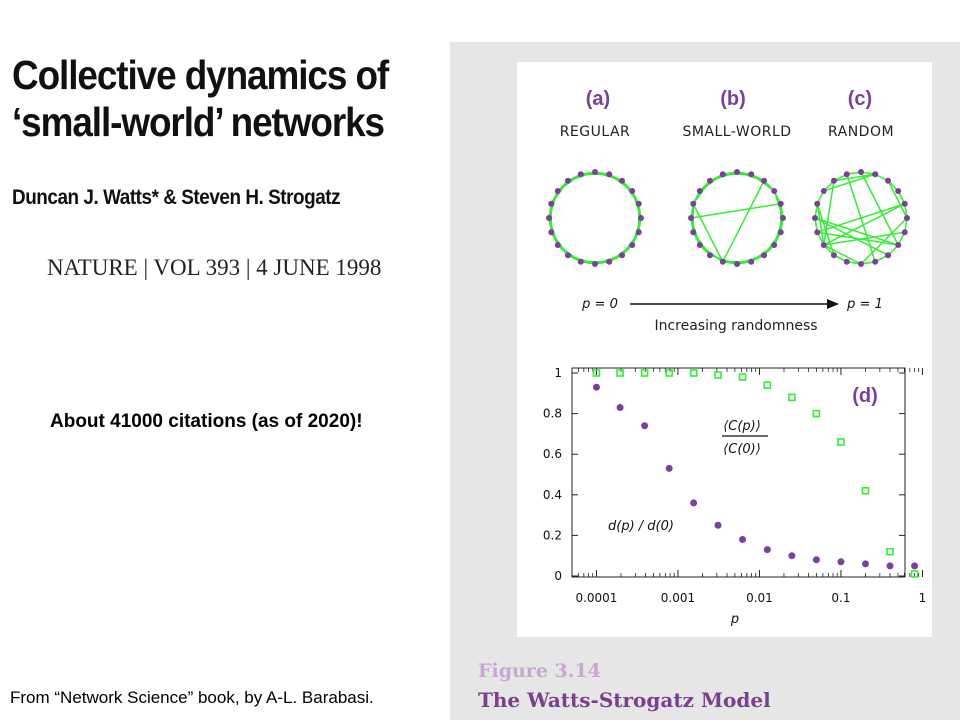  What do you see at coordinates (860, 99) in the screenshot?
I see `panel-label-c: (c)` at bounding box center [860, 99].